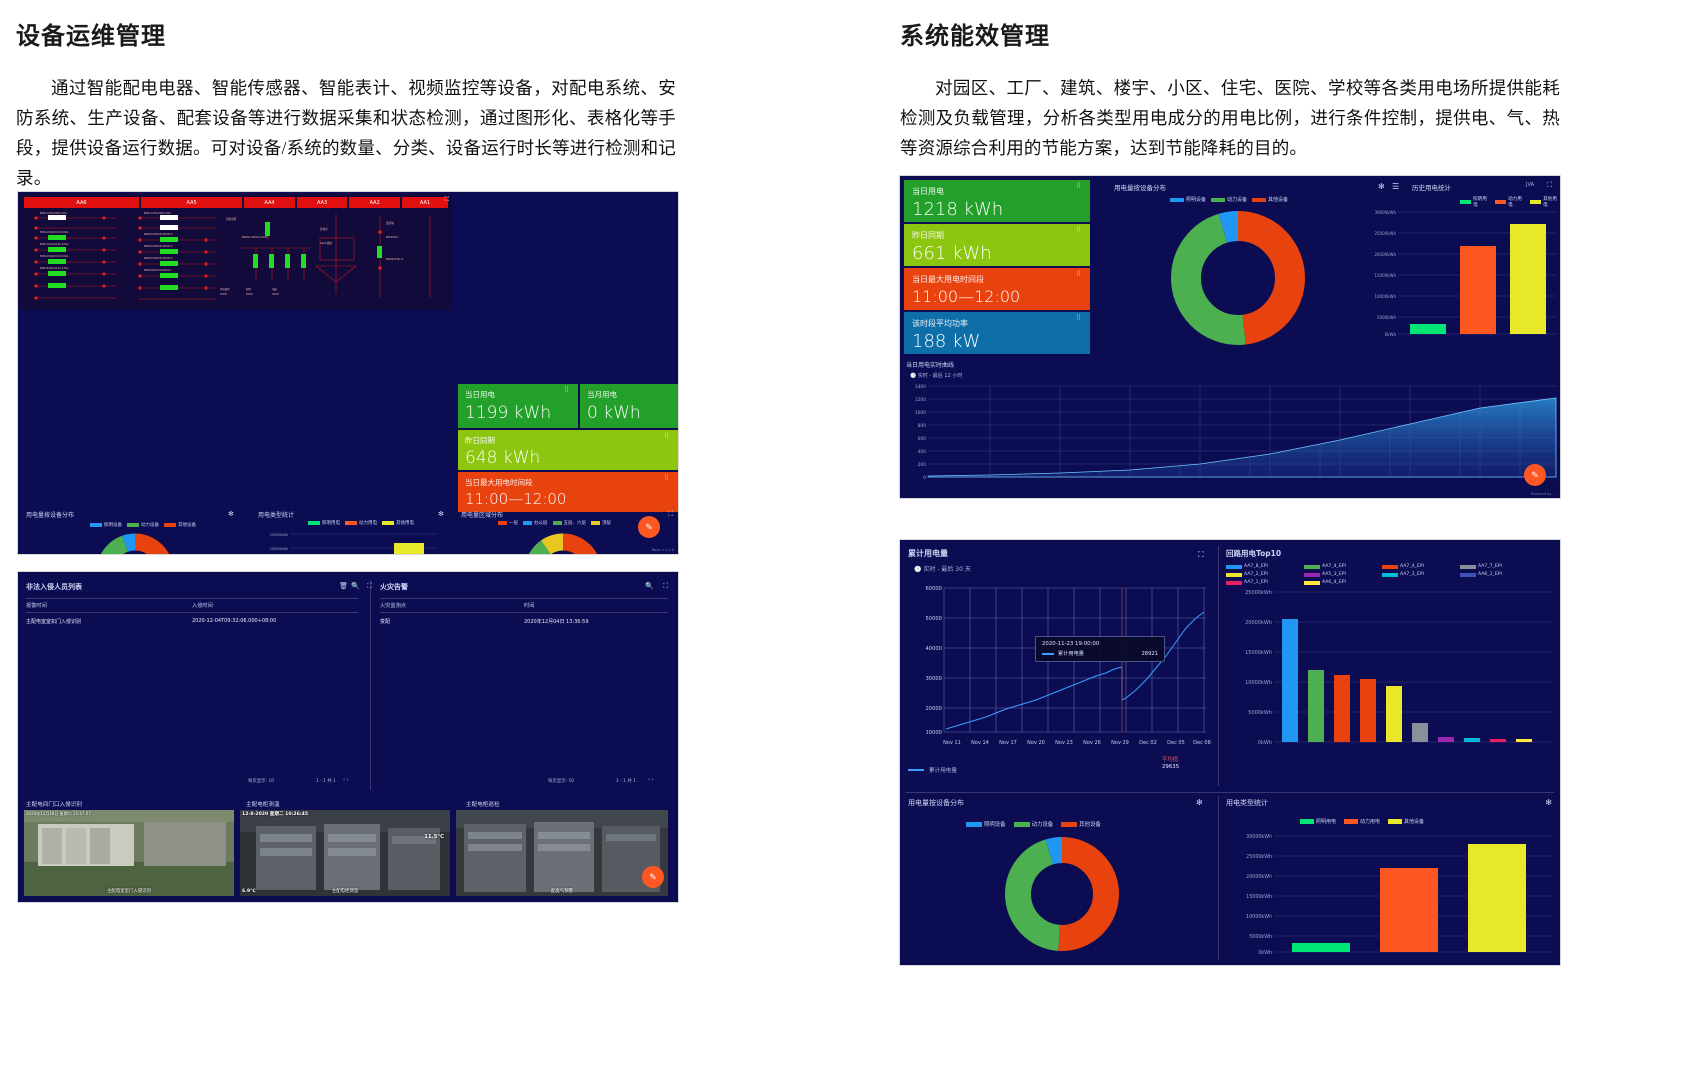 The image size is (1700, 1067). What do you see at coordinates (343, 586) in the screenshot?
I see `delete-icon: 🗑` at bounding box center [343, 586].